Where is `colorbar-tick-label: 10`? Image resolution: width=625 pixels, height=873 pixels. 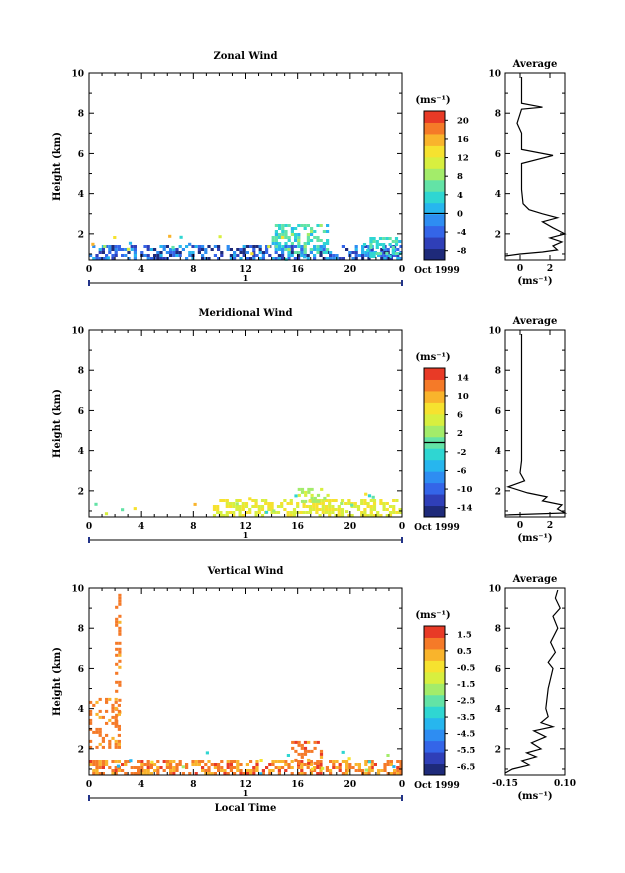
colorbar-tick-label: 10 is located at coordinates (463, 397).